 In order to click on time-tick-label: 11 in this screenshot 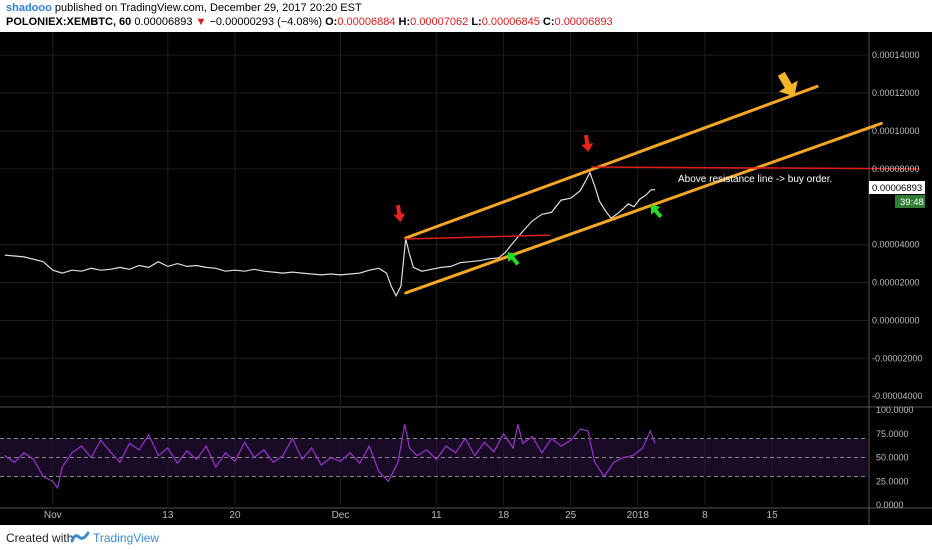, I will do `click(436, 515)`.